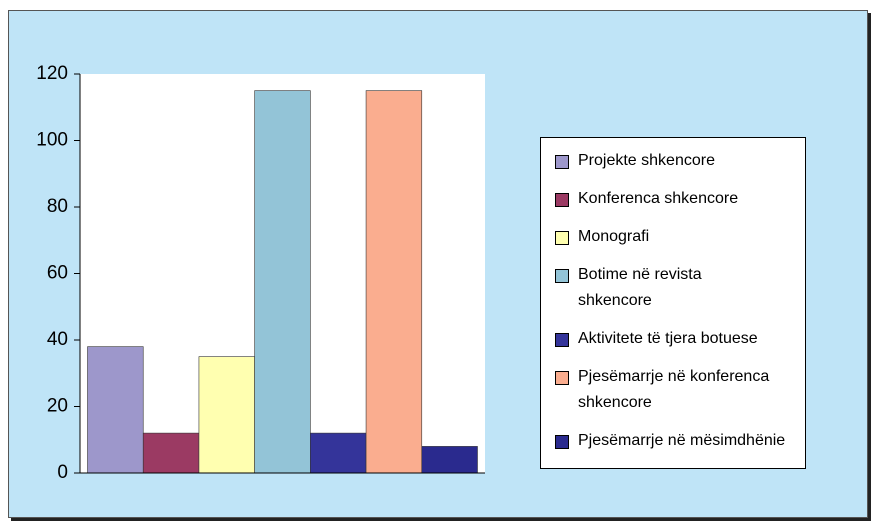  What do you see at coordinates (57, 406) in the screenshot?
I see `y-tick-label: 20` at bounding box center [57, 406].